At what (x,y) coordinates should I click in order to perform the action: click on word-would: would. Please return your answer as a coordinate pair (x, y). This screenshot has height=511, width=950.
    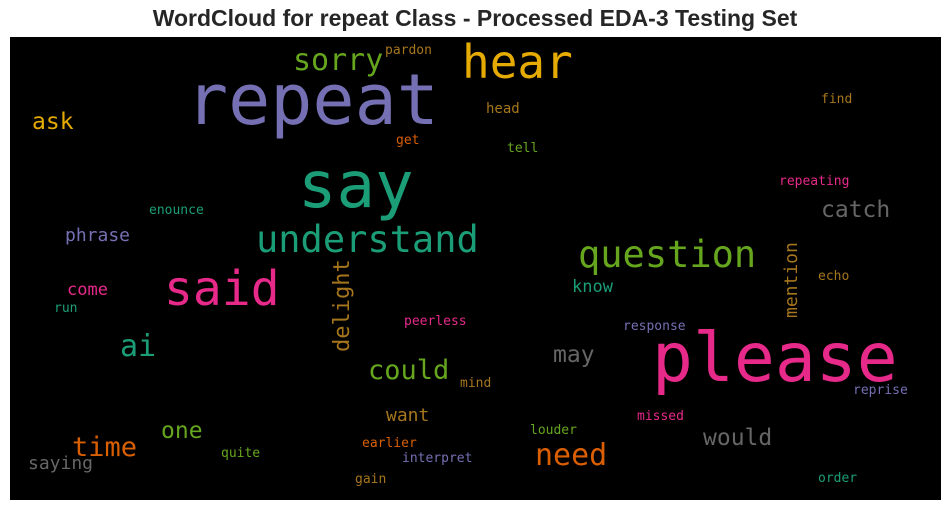
    Looking at the image, I should click on (738, 438).